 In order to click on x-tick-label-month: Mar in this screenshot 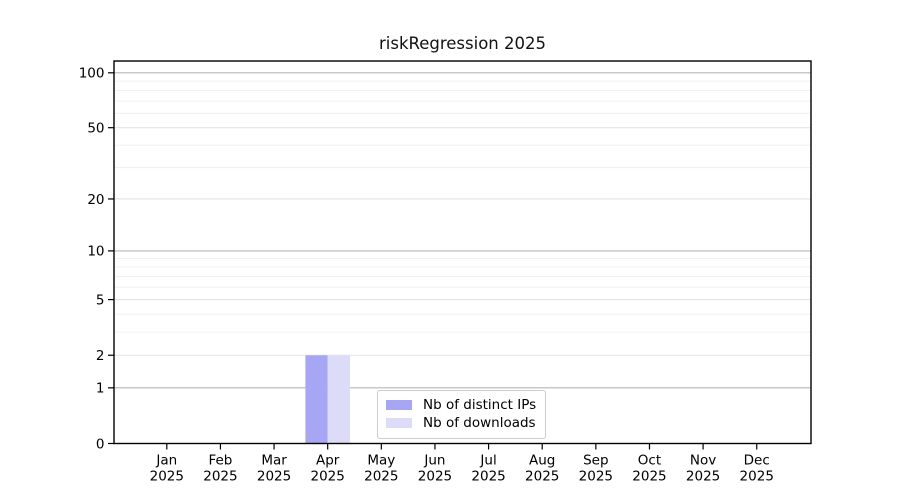, I will do `click(274, 461)`.